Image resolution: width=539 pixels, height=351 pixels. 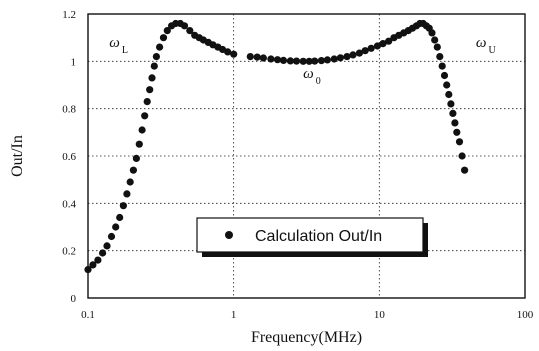 I want to click on x-tick-label: 0.1, so click(x=88, y=315).